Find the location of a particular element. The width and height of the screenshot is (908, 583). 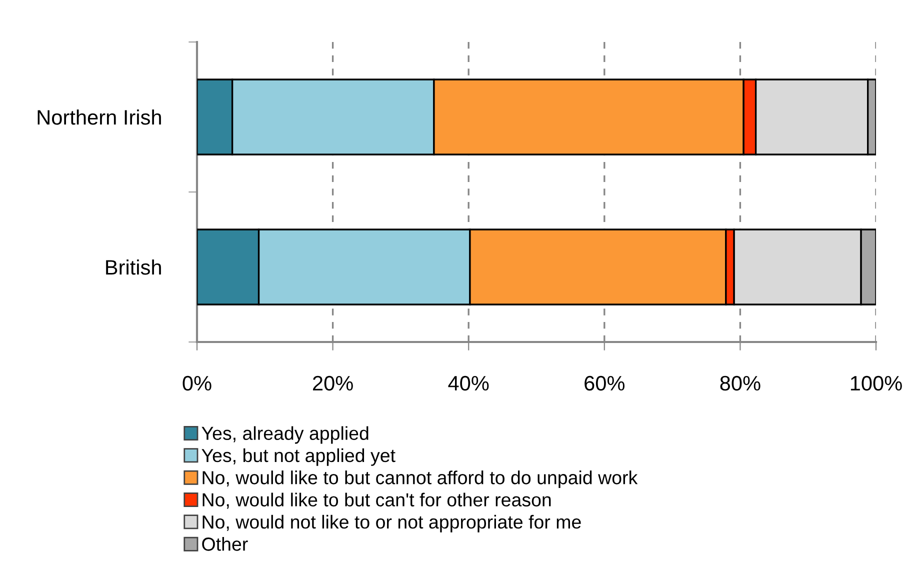

legend-label: No, would not like to or not appropriate for me is located at coordinates (391, 523).